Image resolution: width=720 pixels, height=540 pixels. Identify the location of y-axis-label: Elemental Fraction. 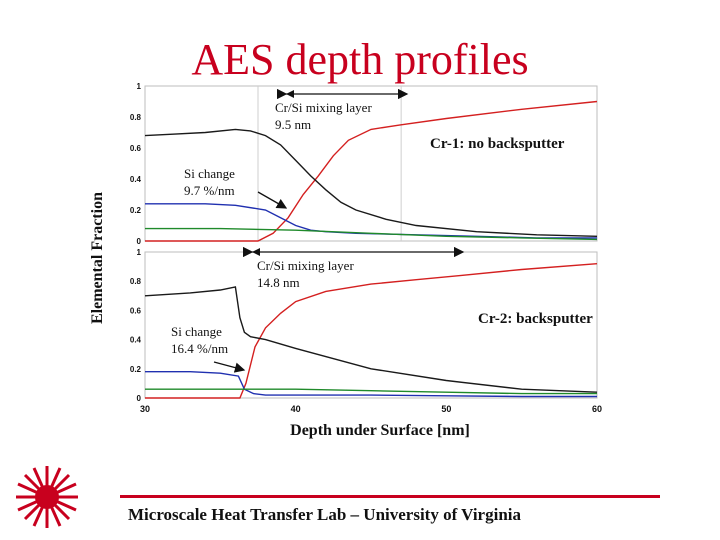
(97, 258).